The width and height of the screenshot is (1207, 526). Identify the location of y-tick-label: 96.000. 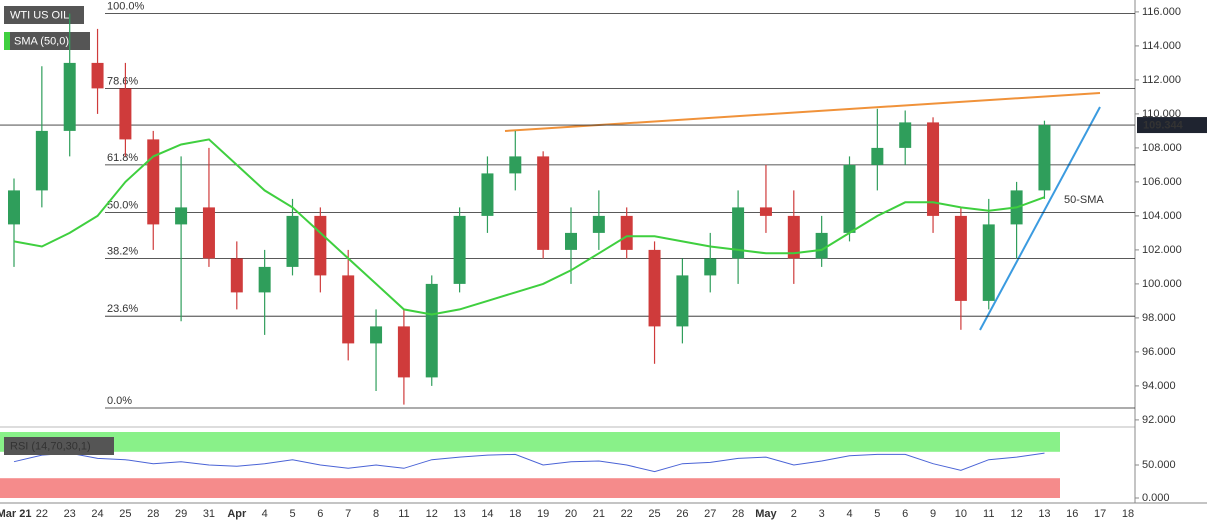
(1159, 352).